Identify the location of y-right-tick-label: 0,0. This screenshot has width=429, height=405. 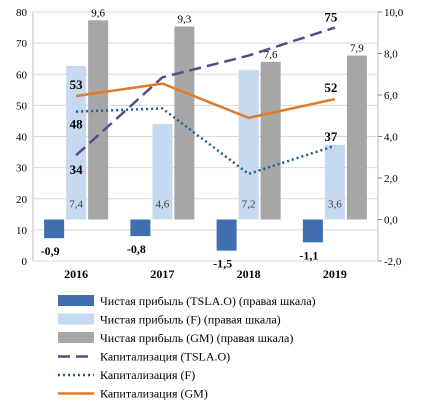
(391, 221).